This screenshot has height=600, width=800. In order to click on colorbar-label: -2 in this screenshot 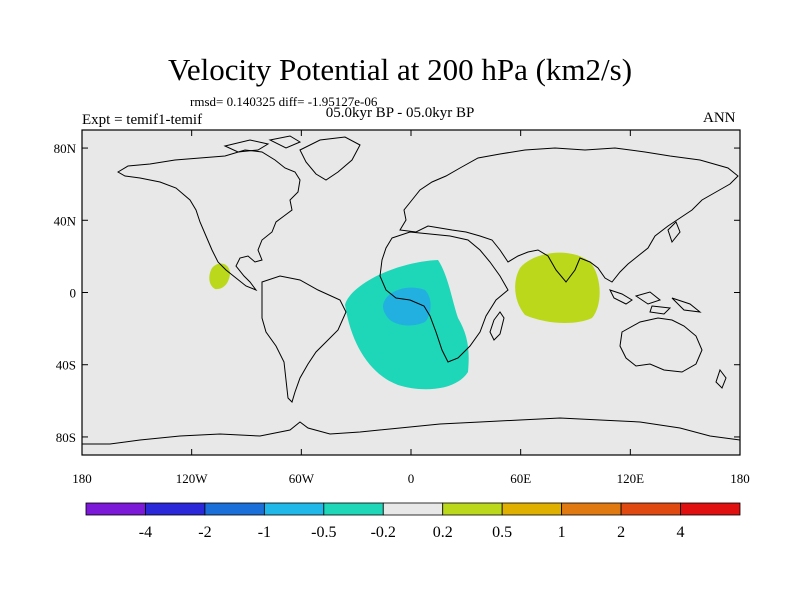, I will do `click(204, 532)`.